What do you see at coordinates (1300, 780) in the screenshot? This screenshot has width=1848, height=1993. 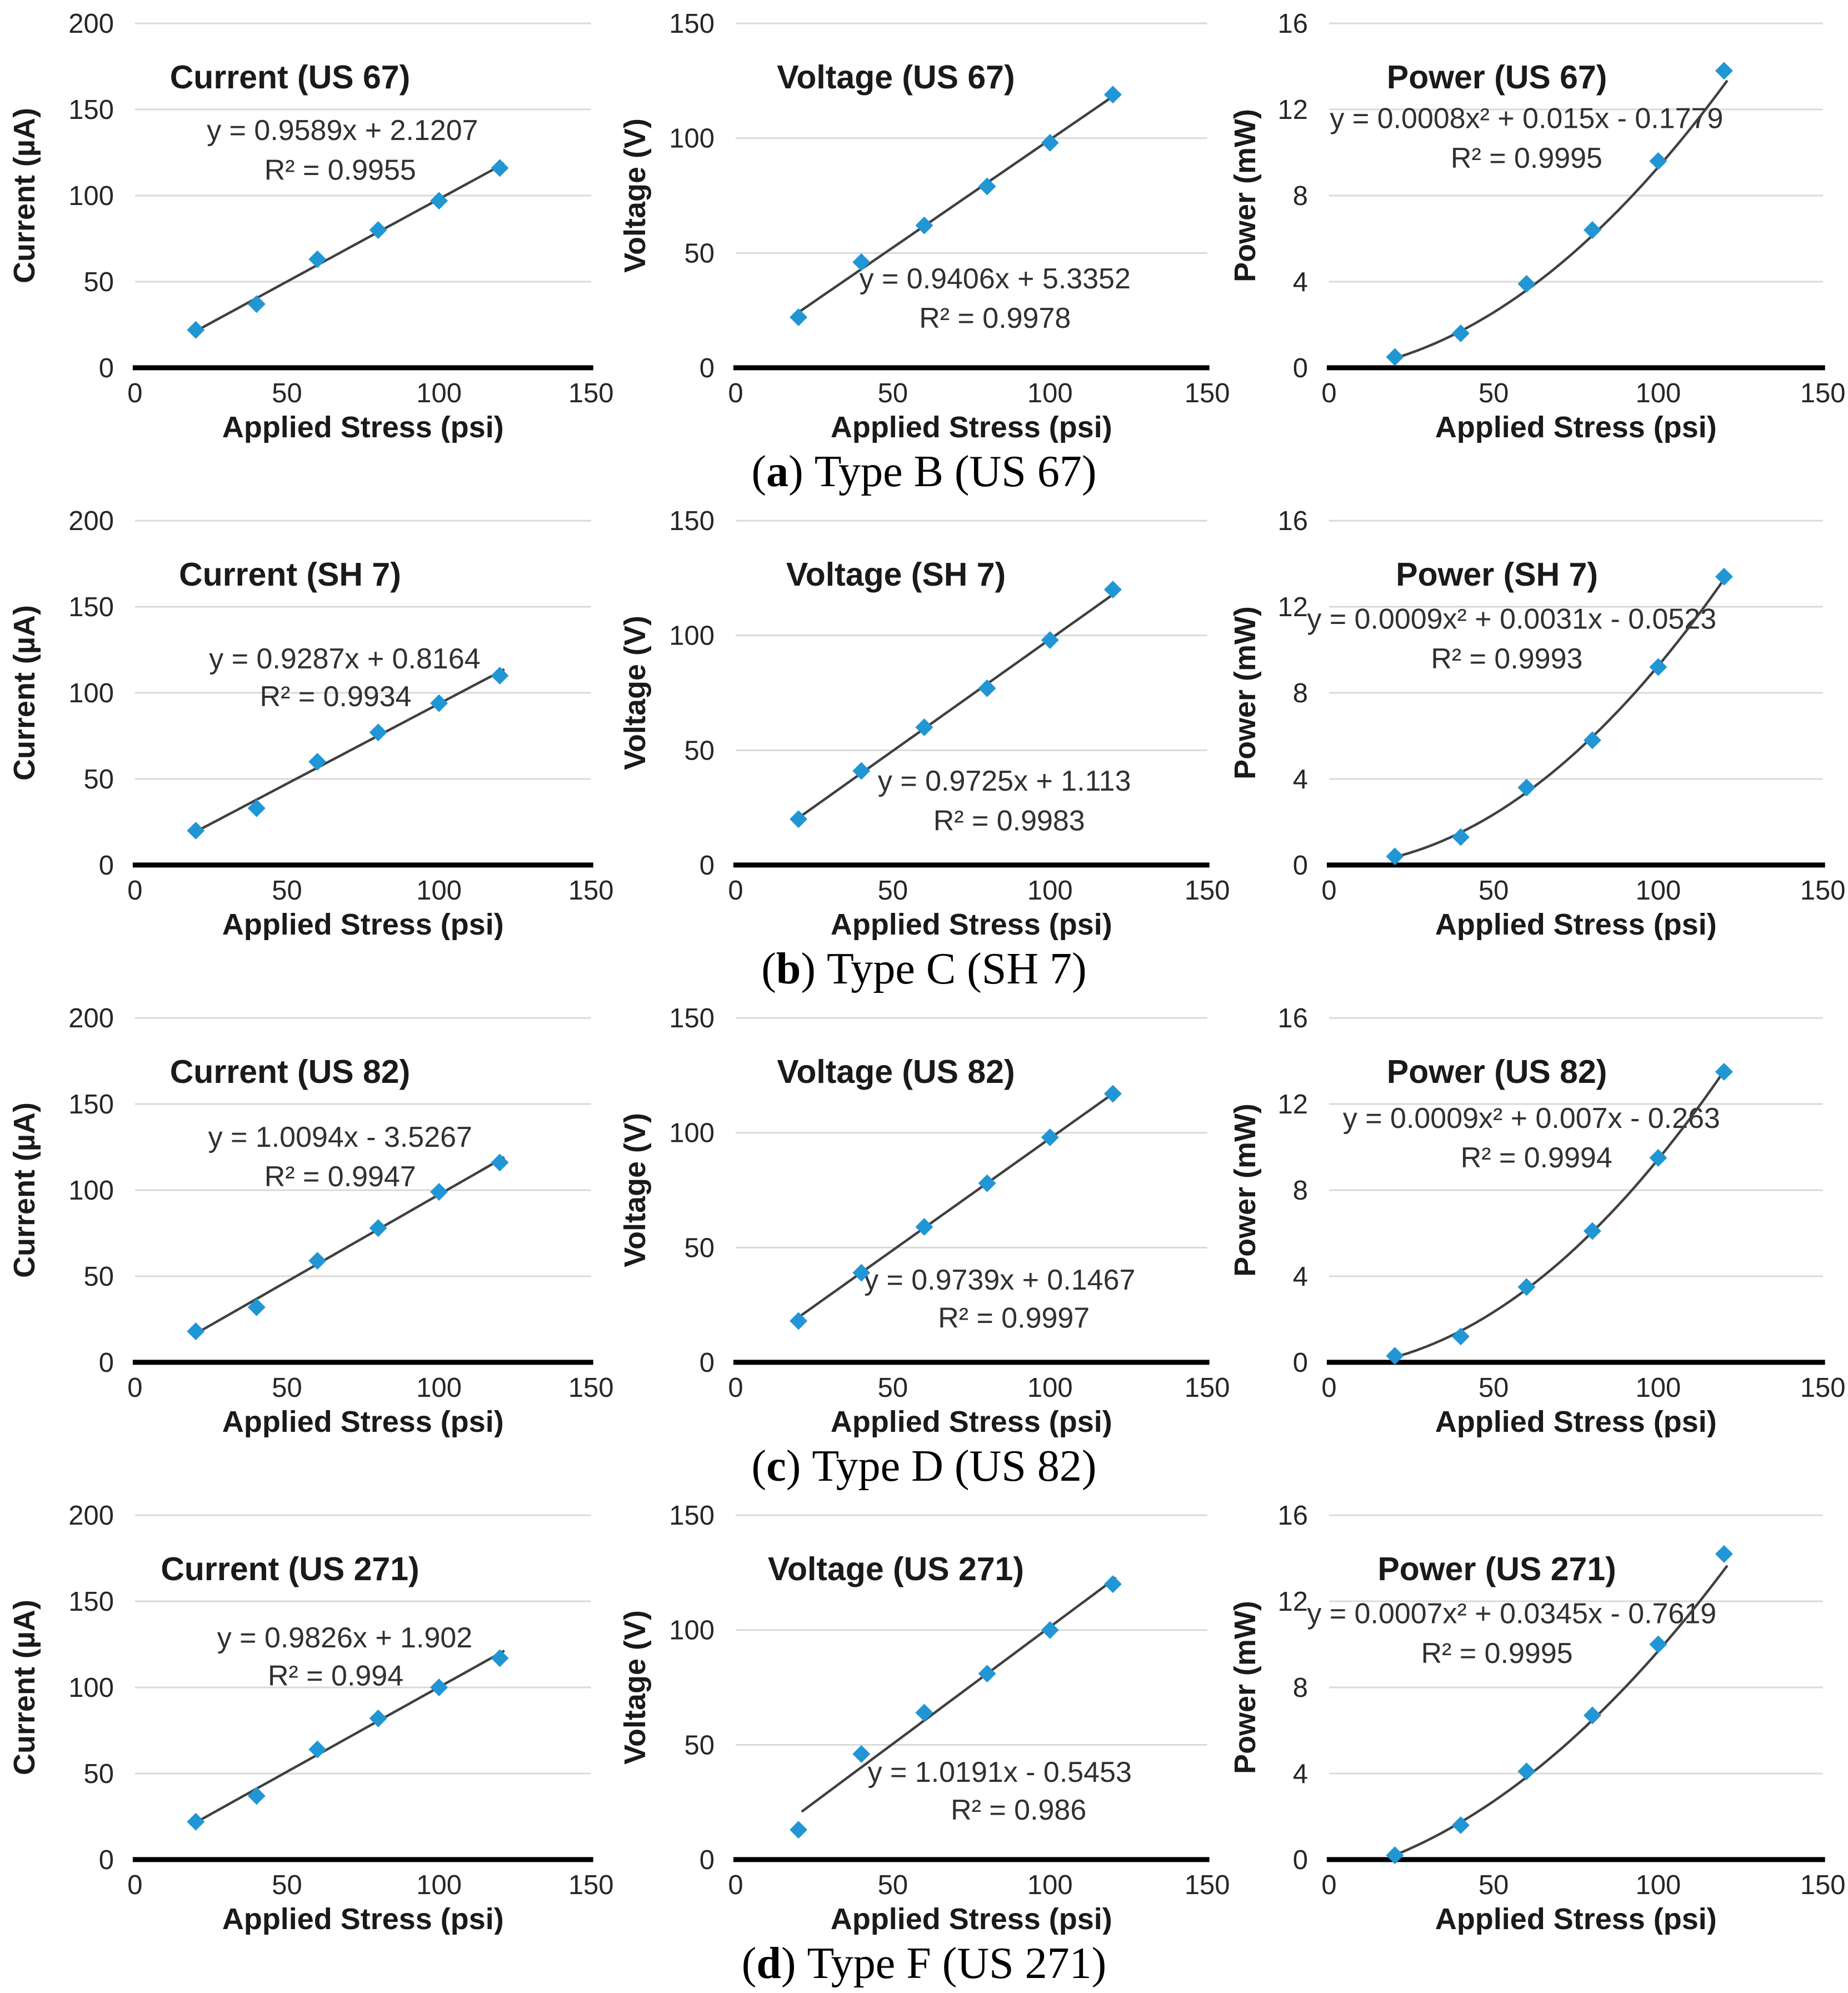 I see `y-tick-label: 4` at bounding box center [1300, 780].